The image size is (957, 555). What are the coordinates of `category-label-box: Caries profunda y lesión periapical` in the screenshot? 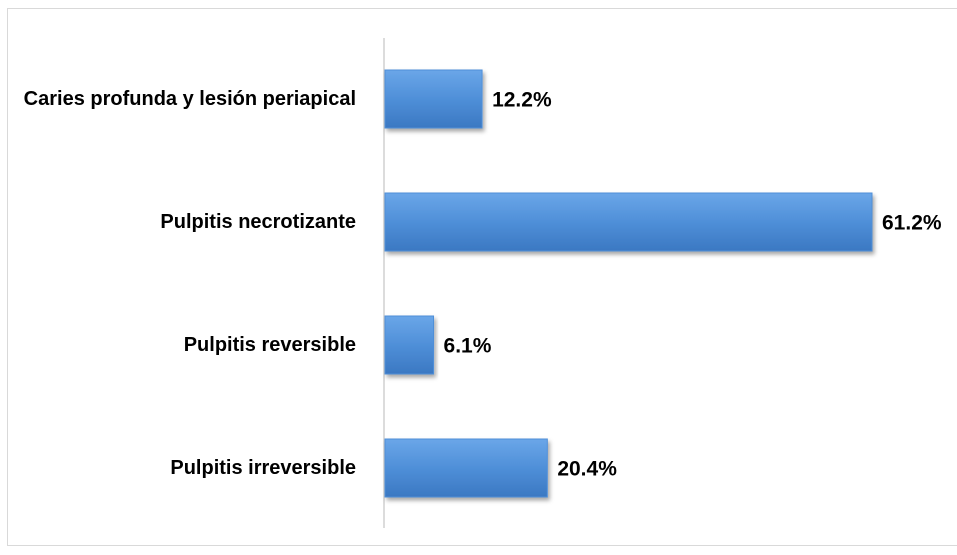 It's located at (186, 99).